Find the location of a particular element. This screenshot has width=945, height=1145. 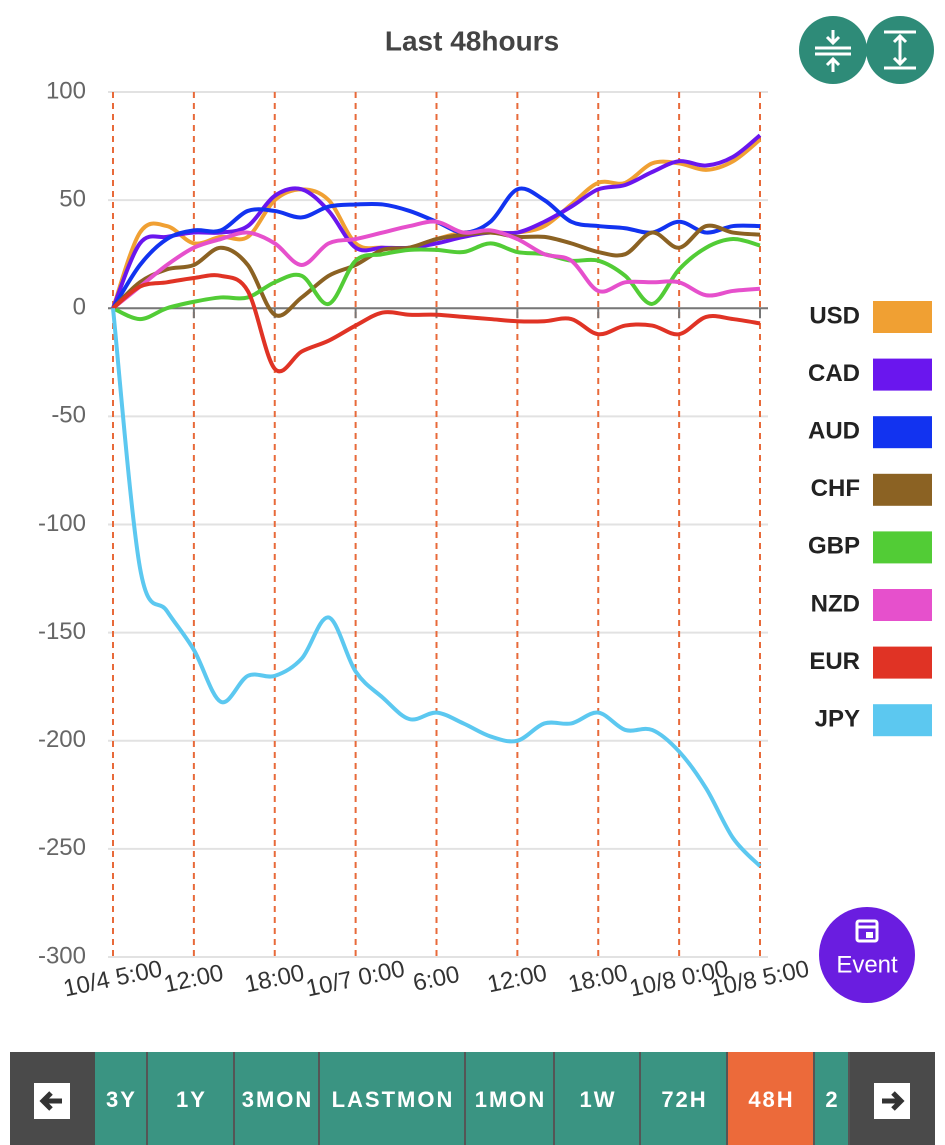

y-tick-label: -300 is located at coordinates (62, 955).